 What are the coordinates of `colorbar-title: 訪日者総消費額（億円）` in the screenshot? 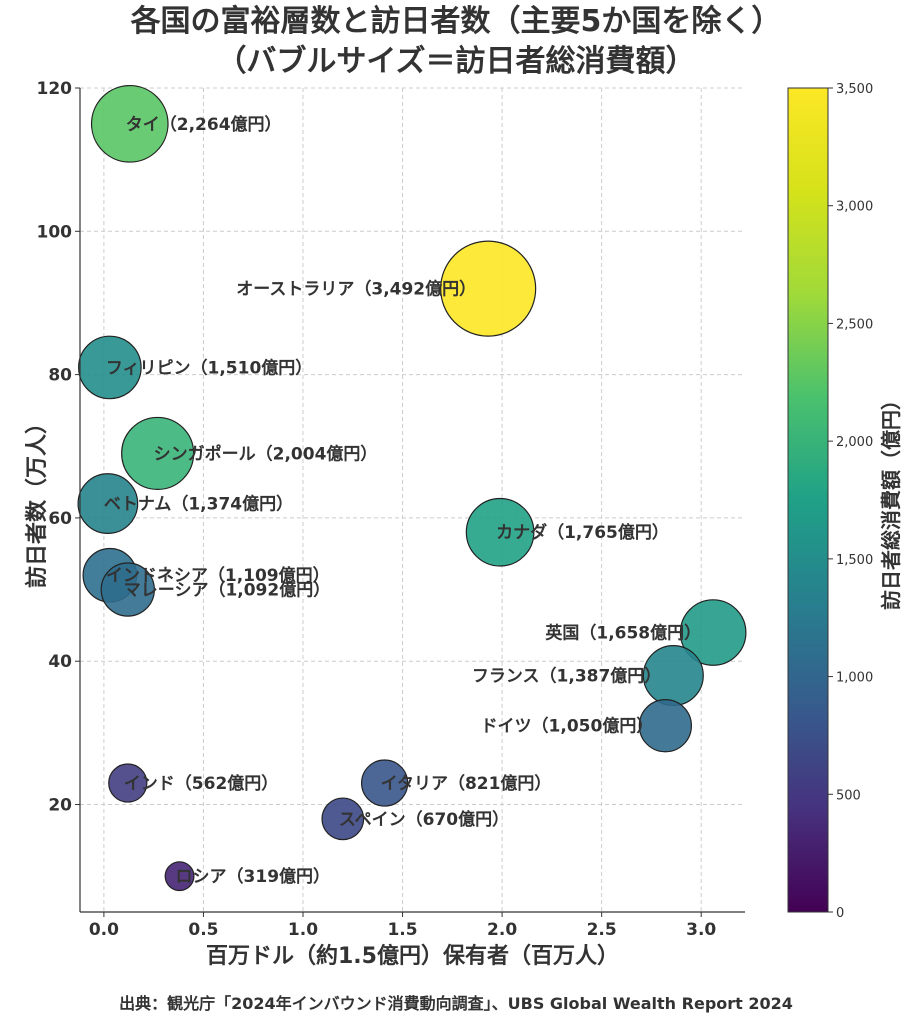 It's located at (891, 500).